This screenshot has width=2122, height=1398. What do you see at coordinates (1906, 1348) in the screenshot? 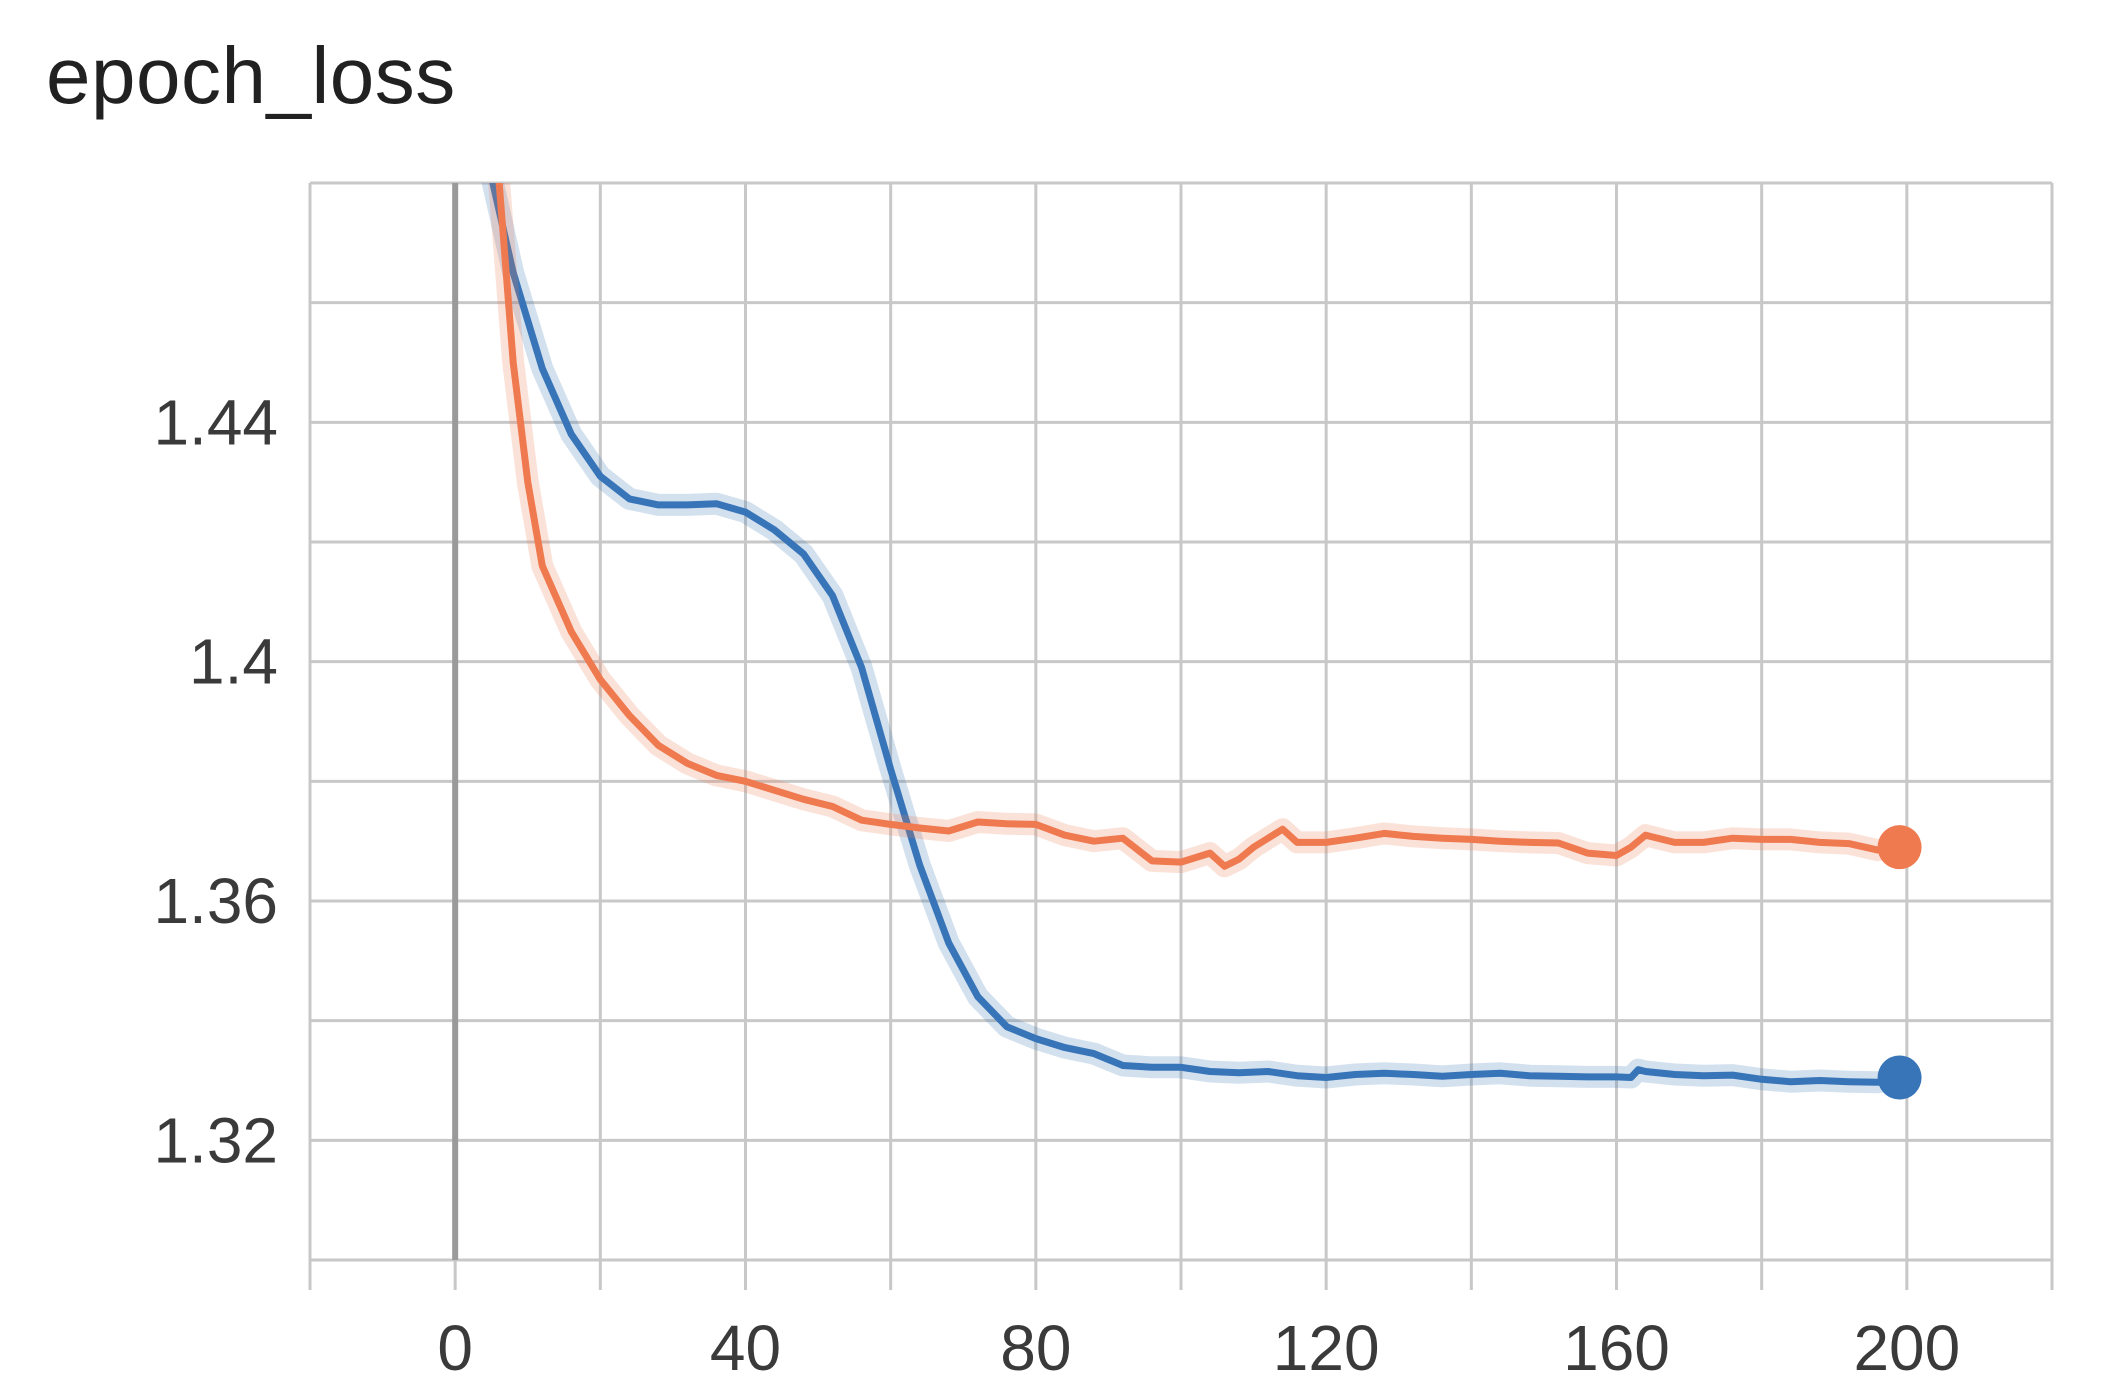
I see `x-tick-label: 200` at bounding box center [1906, 1348].